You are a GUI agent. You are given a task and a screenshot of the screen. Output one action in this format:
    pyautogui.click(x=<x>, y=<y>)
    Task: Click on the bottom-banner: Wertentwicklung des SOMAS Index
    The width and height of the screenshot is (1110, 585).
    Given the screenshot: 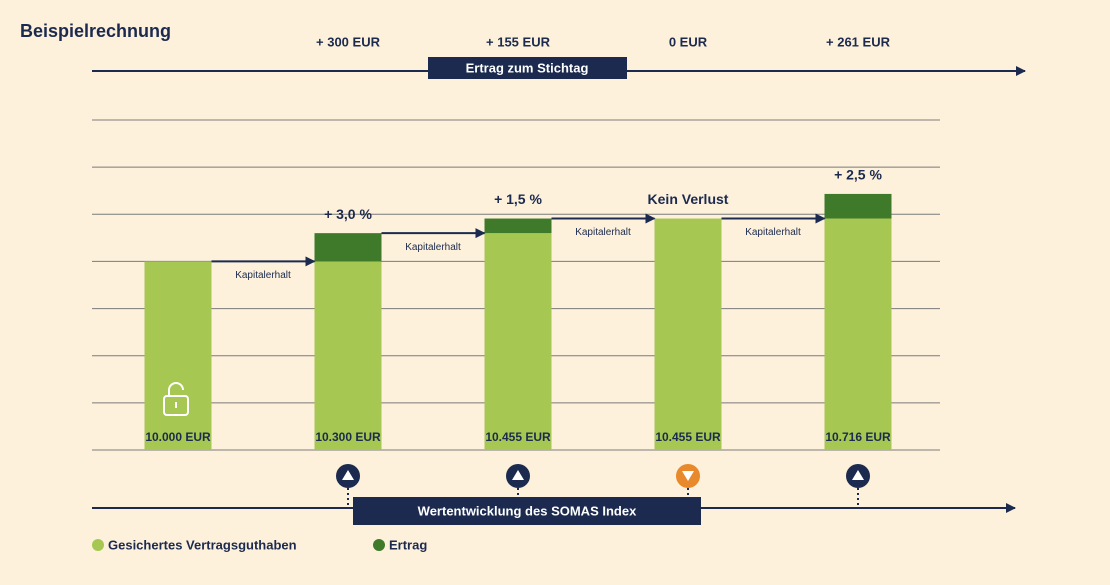 What is the action you would take?
    pyautogui.click(x=527, y=510)
    